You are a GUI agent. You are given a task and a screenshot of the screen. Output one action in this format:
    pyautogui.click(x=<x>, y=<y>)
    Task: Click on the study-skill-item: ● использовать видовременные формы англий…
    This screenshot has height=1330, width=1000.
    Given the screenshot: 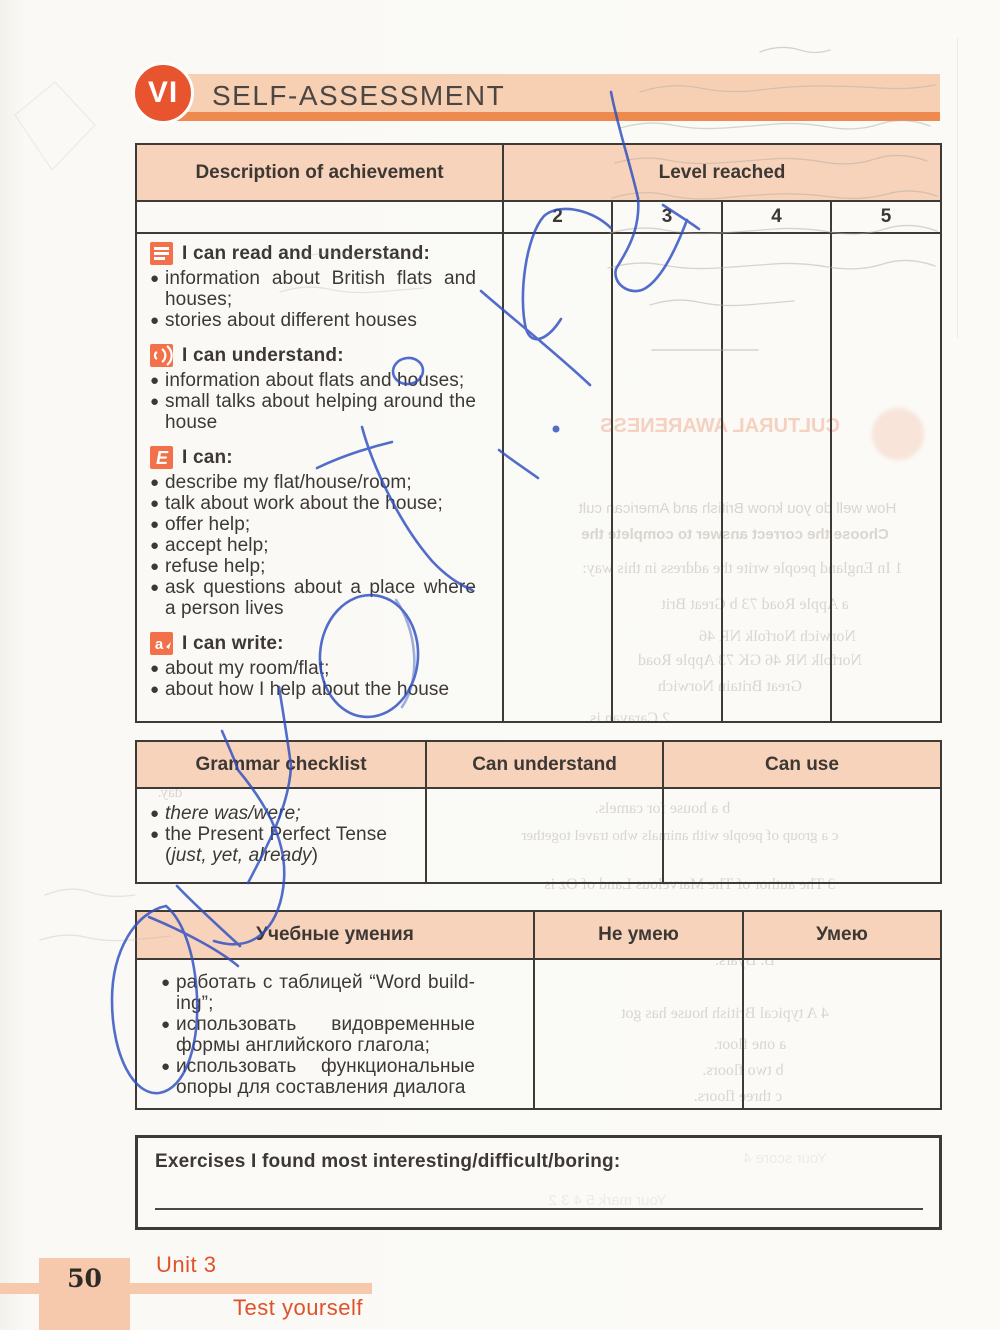 What is the action you would take?
    pyautogui.click(x=318, y=1035)
    